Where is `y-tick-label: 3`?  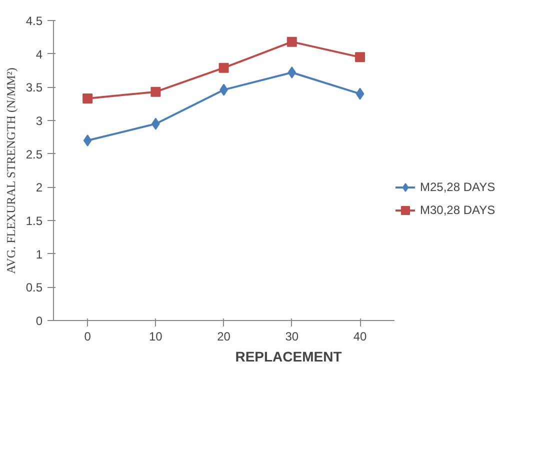
y-tick-label: 3 is located at coordinates (39, 121).